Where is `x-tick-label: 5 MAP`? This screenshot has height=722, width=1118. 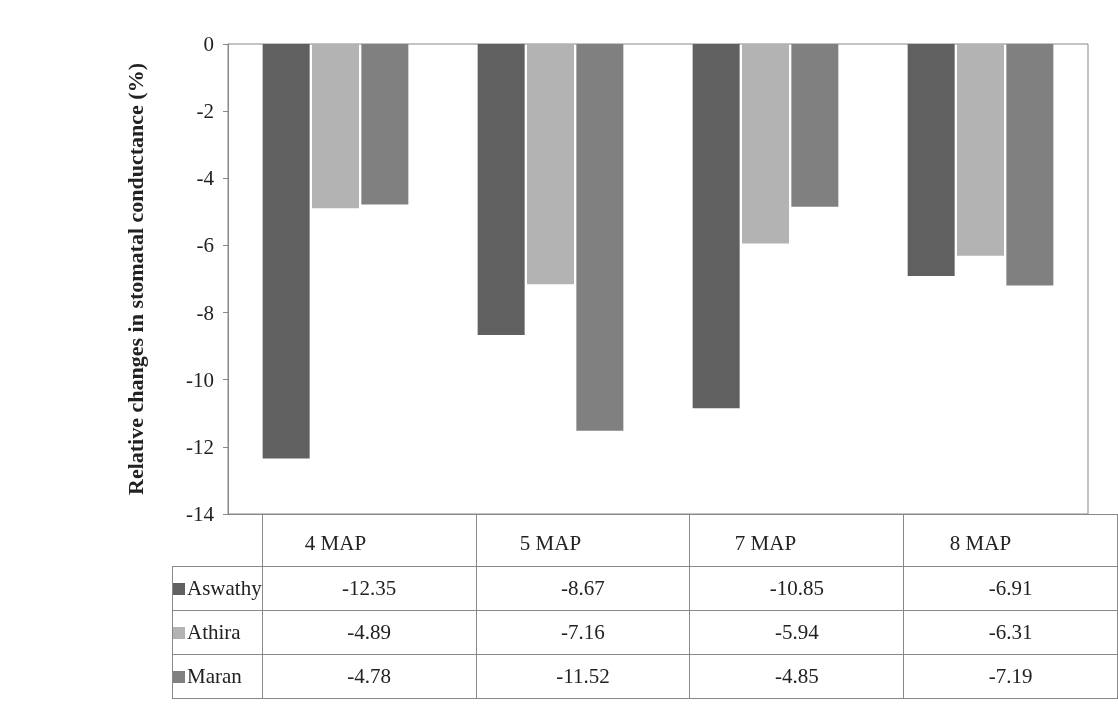
x-tick-label: 5 MAP is located at coordinates (550, 542).